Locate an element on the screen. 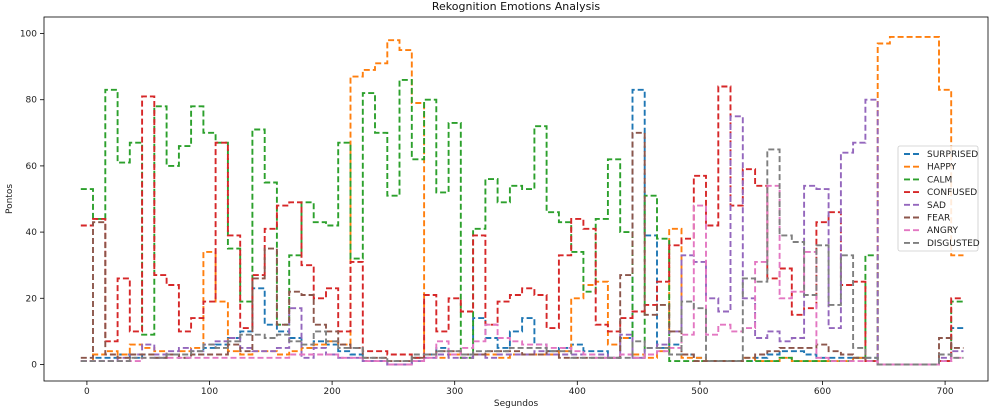 The height and width of the screenshot is (415, 994). y-tick-label: 80 is located at coordinates (32, 101).